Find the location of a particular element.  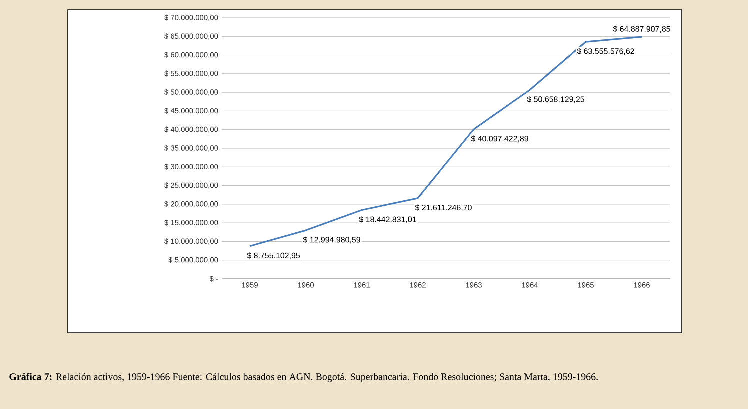

text: Gráfica 7: Relación activos, 1959-1966 Fuente: Cálculos basados en AGN. Bogotá. Superbancaria. Fondo Resoluciones; Santa Marta, 1959-1966. is located at coordinates (304, 377).